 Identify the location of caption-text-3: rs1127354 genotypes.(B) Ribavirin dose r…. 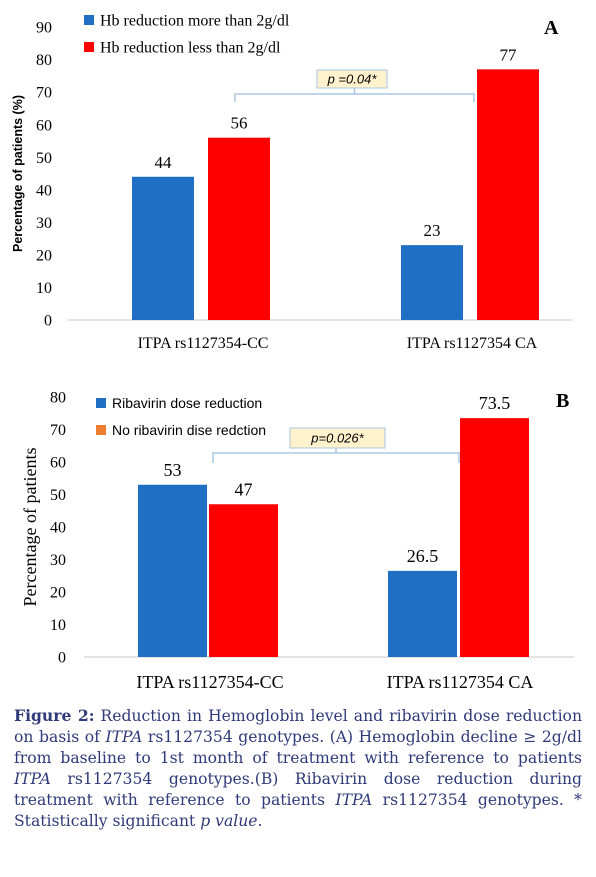
(298, 789).